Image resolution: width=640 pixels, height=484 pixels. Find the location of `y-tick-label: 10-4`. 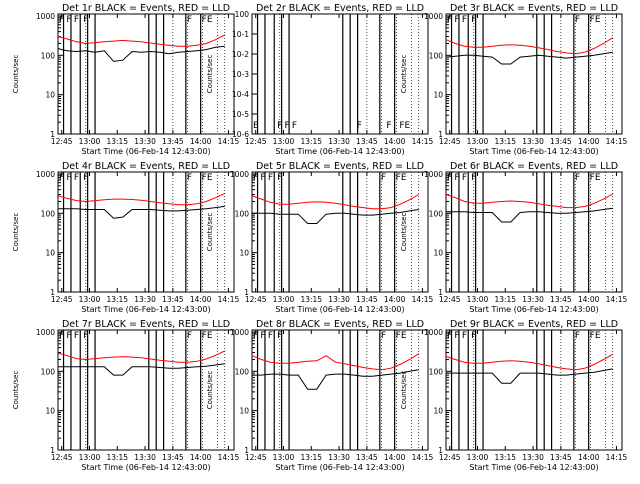

y-tick-label: 10-4 is located at coordinates (240, 94).